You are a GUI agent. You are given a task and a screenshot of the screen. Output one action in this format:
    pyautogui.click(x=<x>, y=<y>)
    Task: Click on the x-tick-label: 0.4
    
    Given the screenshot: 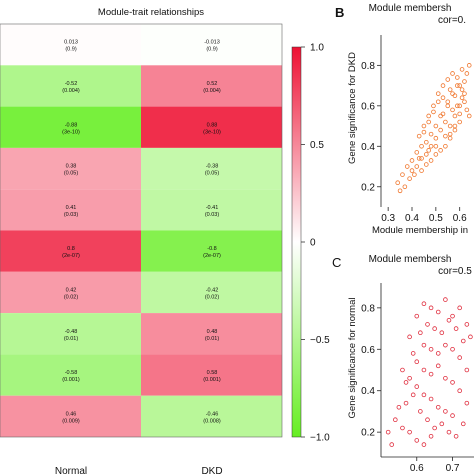 What is the action you would take?
    pyautogui.click(x=412, y=218)
    